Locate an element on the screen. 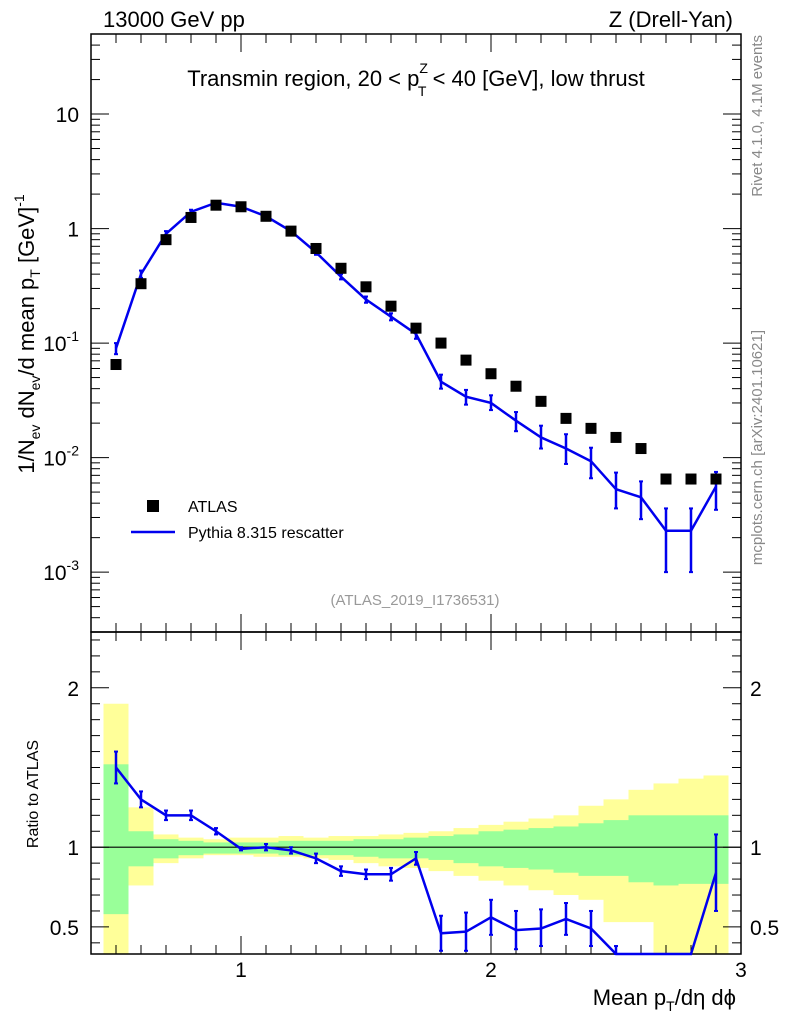  y-tick-label: 10 is located at coordinates (67, 115).